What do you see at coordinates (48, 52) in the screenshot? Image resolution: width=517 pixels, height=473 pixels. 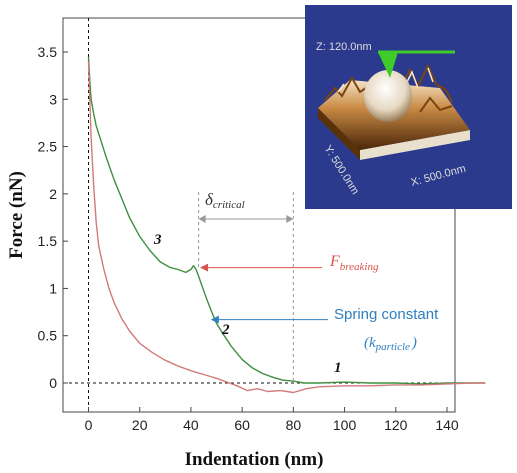 I see `y-tick-label: 3.5` at bounding box center [48, 52].